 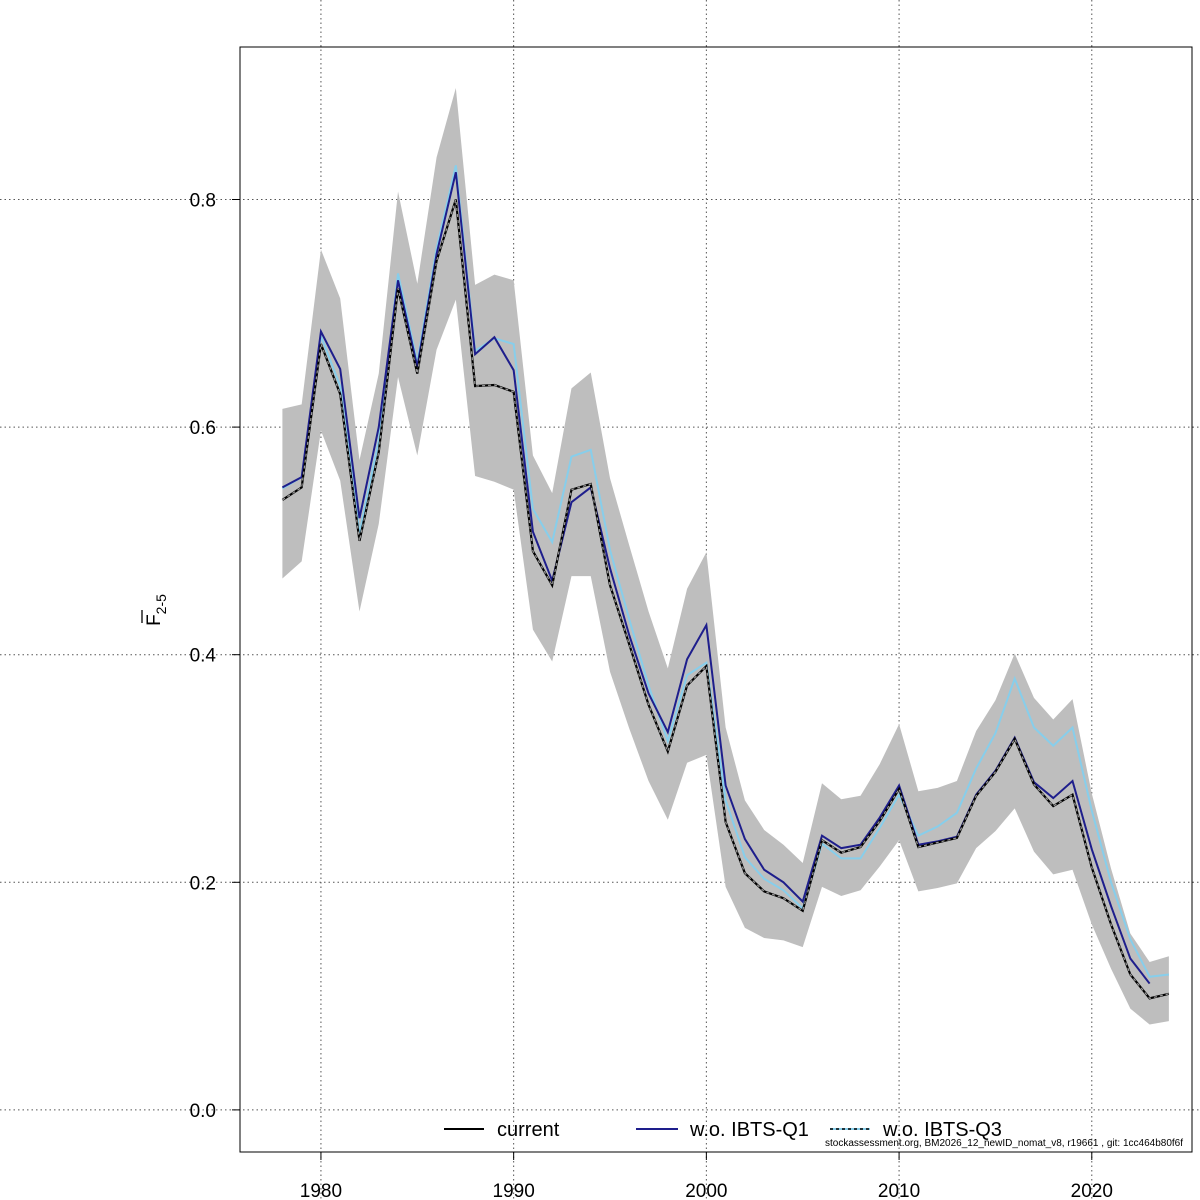 I want to click on y-axis-label-main: F, so click(x=154, y=620).